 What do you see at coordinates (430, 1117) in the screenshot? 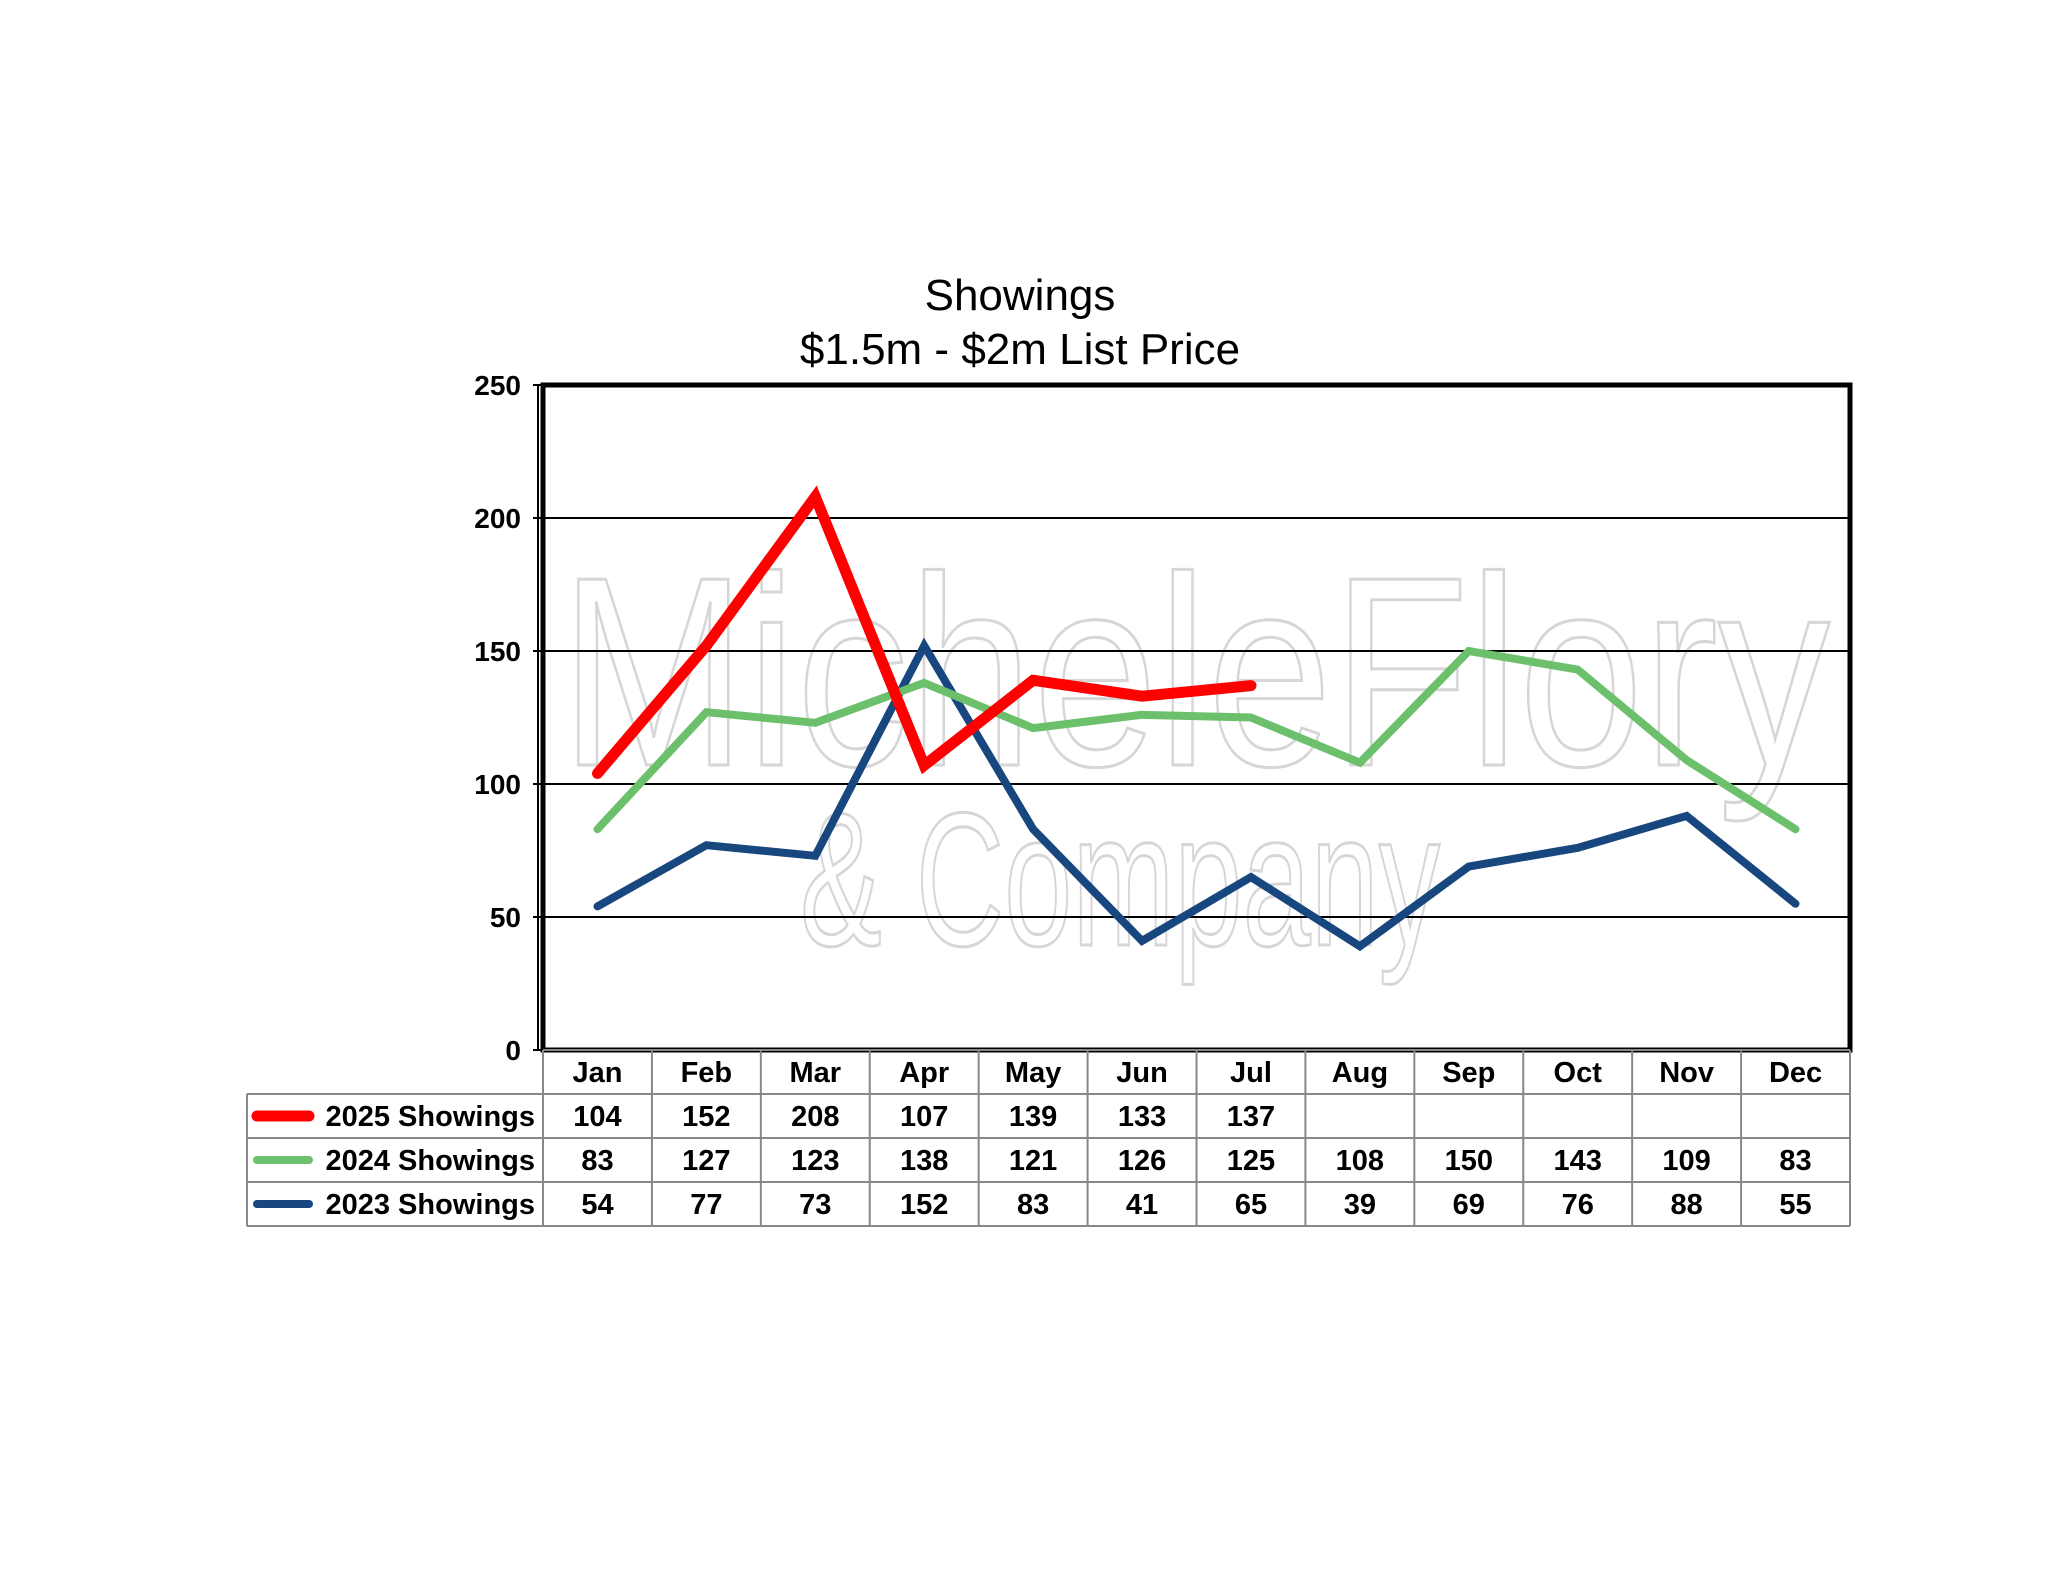
I see `legend-label: 2025 Showings` at bounding box center [430, 1117].